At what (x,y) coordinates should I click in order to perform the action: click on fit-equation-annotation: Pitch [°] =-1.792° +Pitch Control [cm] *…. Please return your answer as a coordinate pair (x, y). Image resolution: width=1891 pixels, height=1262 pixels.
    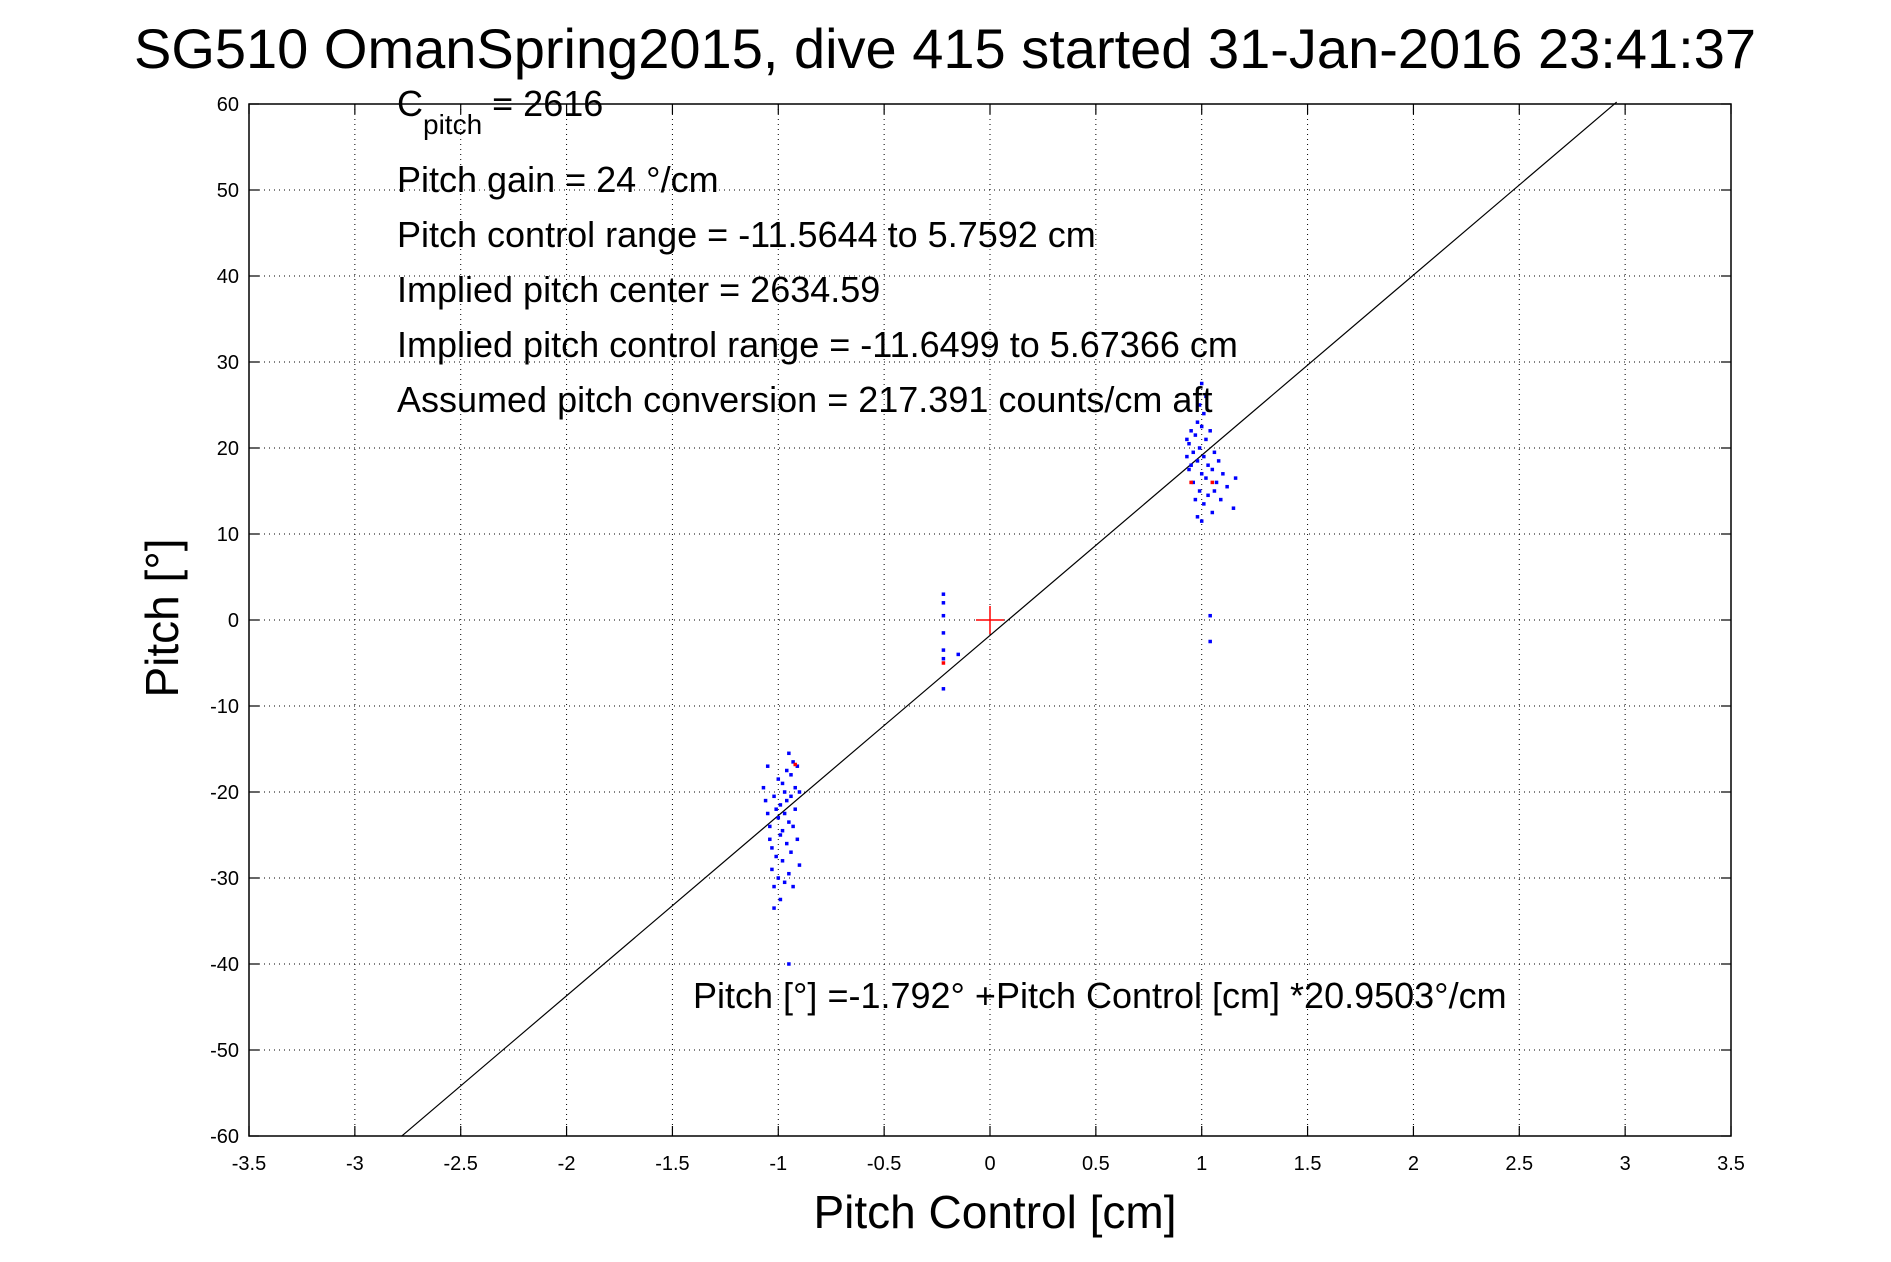
    Looking at the image, I should click on (1100, 995).